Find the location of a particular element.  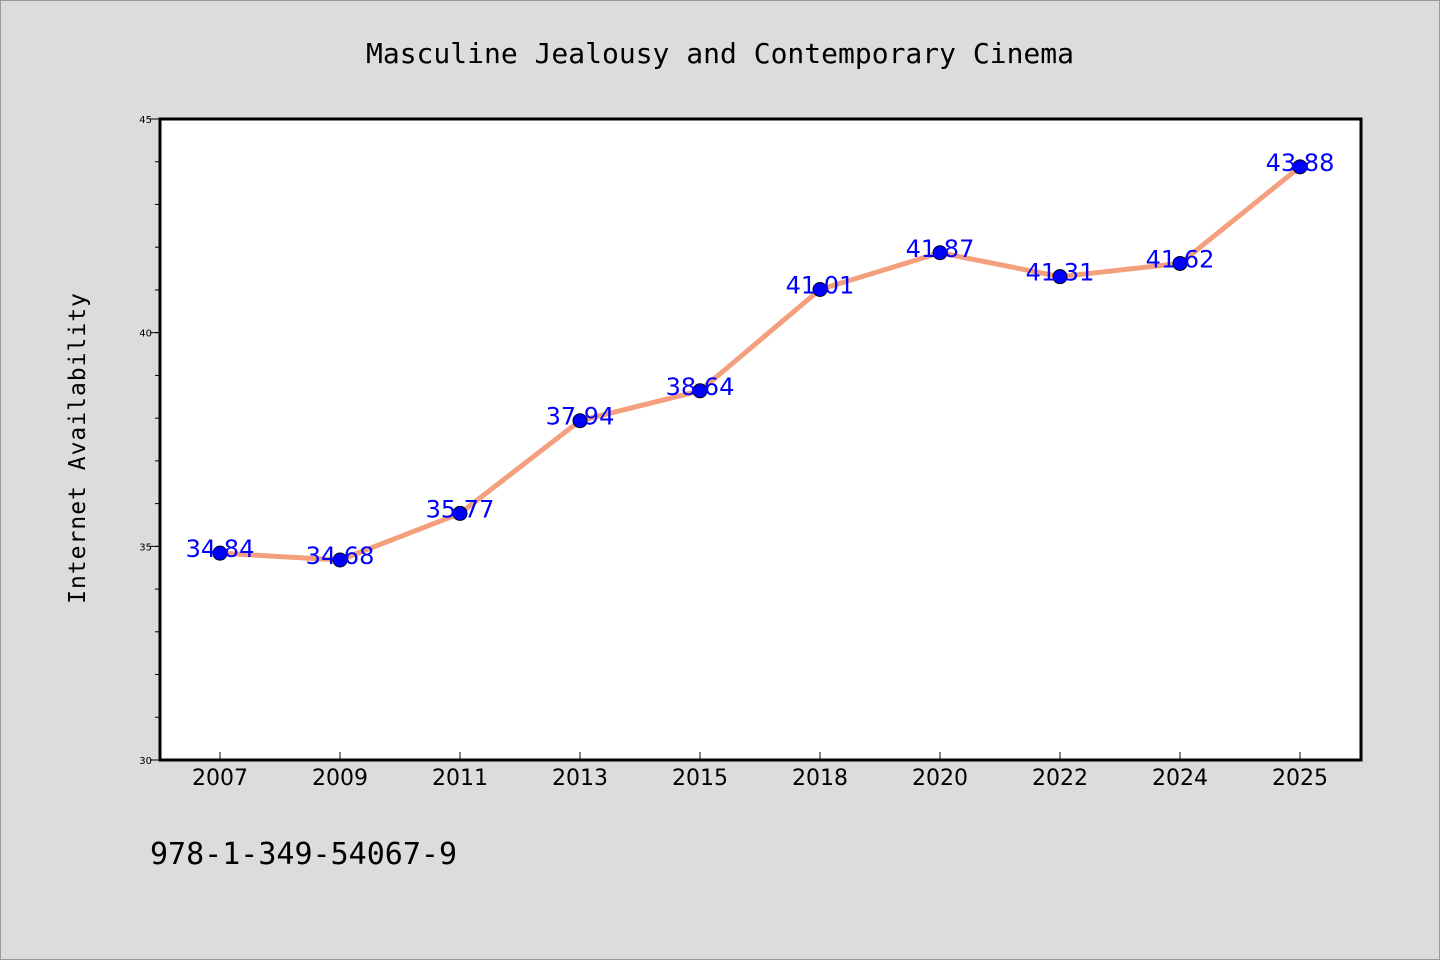

y-tick-label: 30 is located at coordinates (145, 761).